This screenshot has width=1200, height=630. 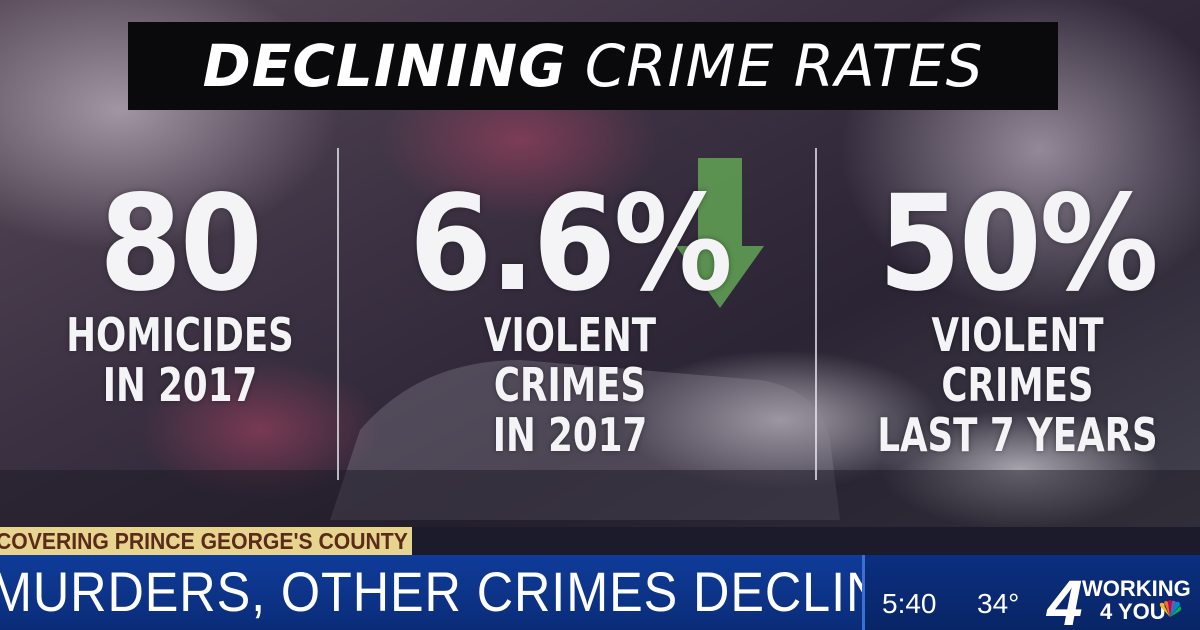 I want to click on stat-homicides: 80 HOMICIDES IN 2017, so click(x=180, y=294).